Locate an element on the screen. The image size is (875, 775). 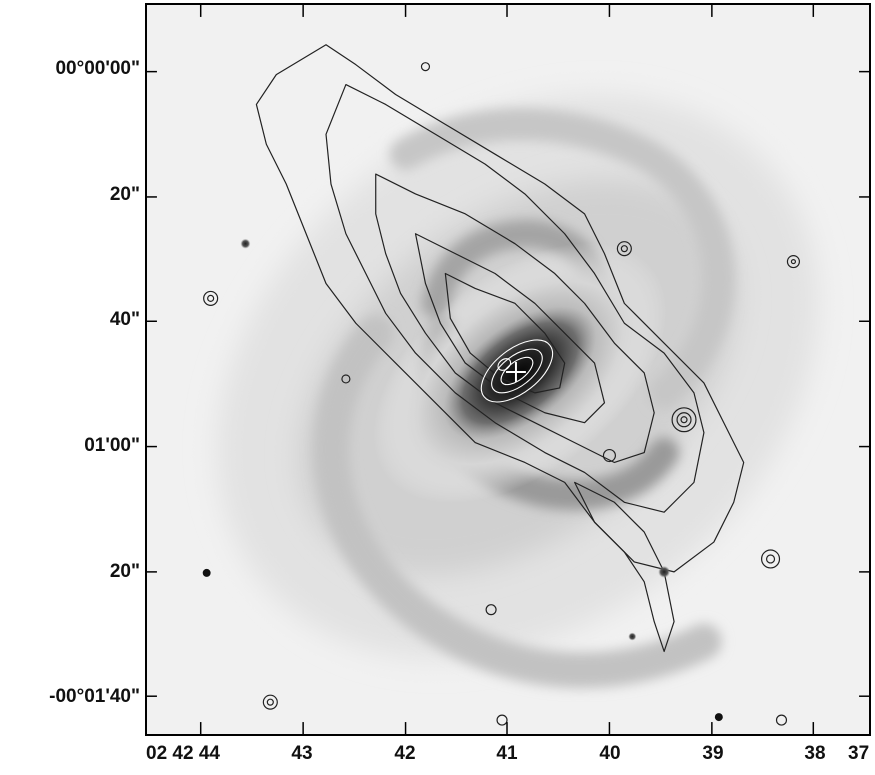
x-tick-label: 42 is located at coordinates (405, 753).